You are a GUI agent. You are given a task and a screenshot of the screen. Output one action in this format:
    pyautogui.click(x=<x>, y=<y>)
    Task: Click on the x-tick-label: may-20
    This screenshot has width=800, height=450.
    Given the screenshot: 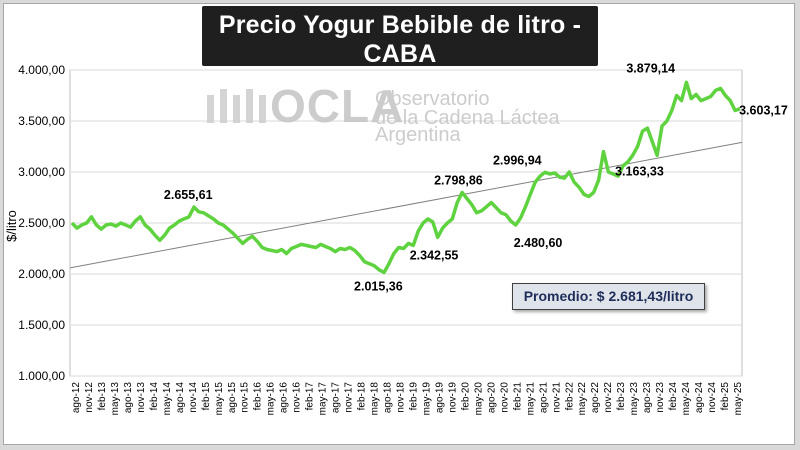 What is the action you would take?
    pyautogui.click(x=478, y=399)
    